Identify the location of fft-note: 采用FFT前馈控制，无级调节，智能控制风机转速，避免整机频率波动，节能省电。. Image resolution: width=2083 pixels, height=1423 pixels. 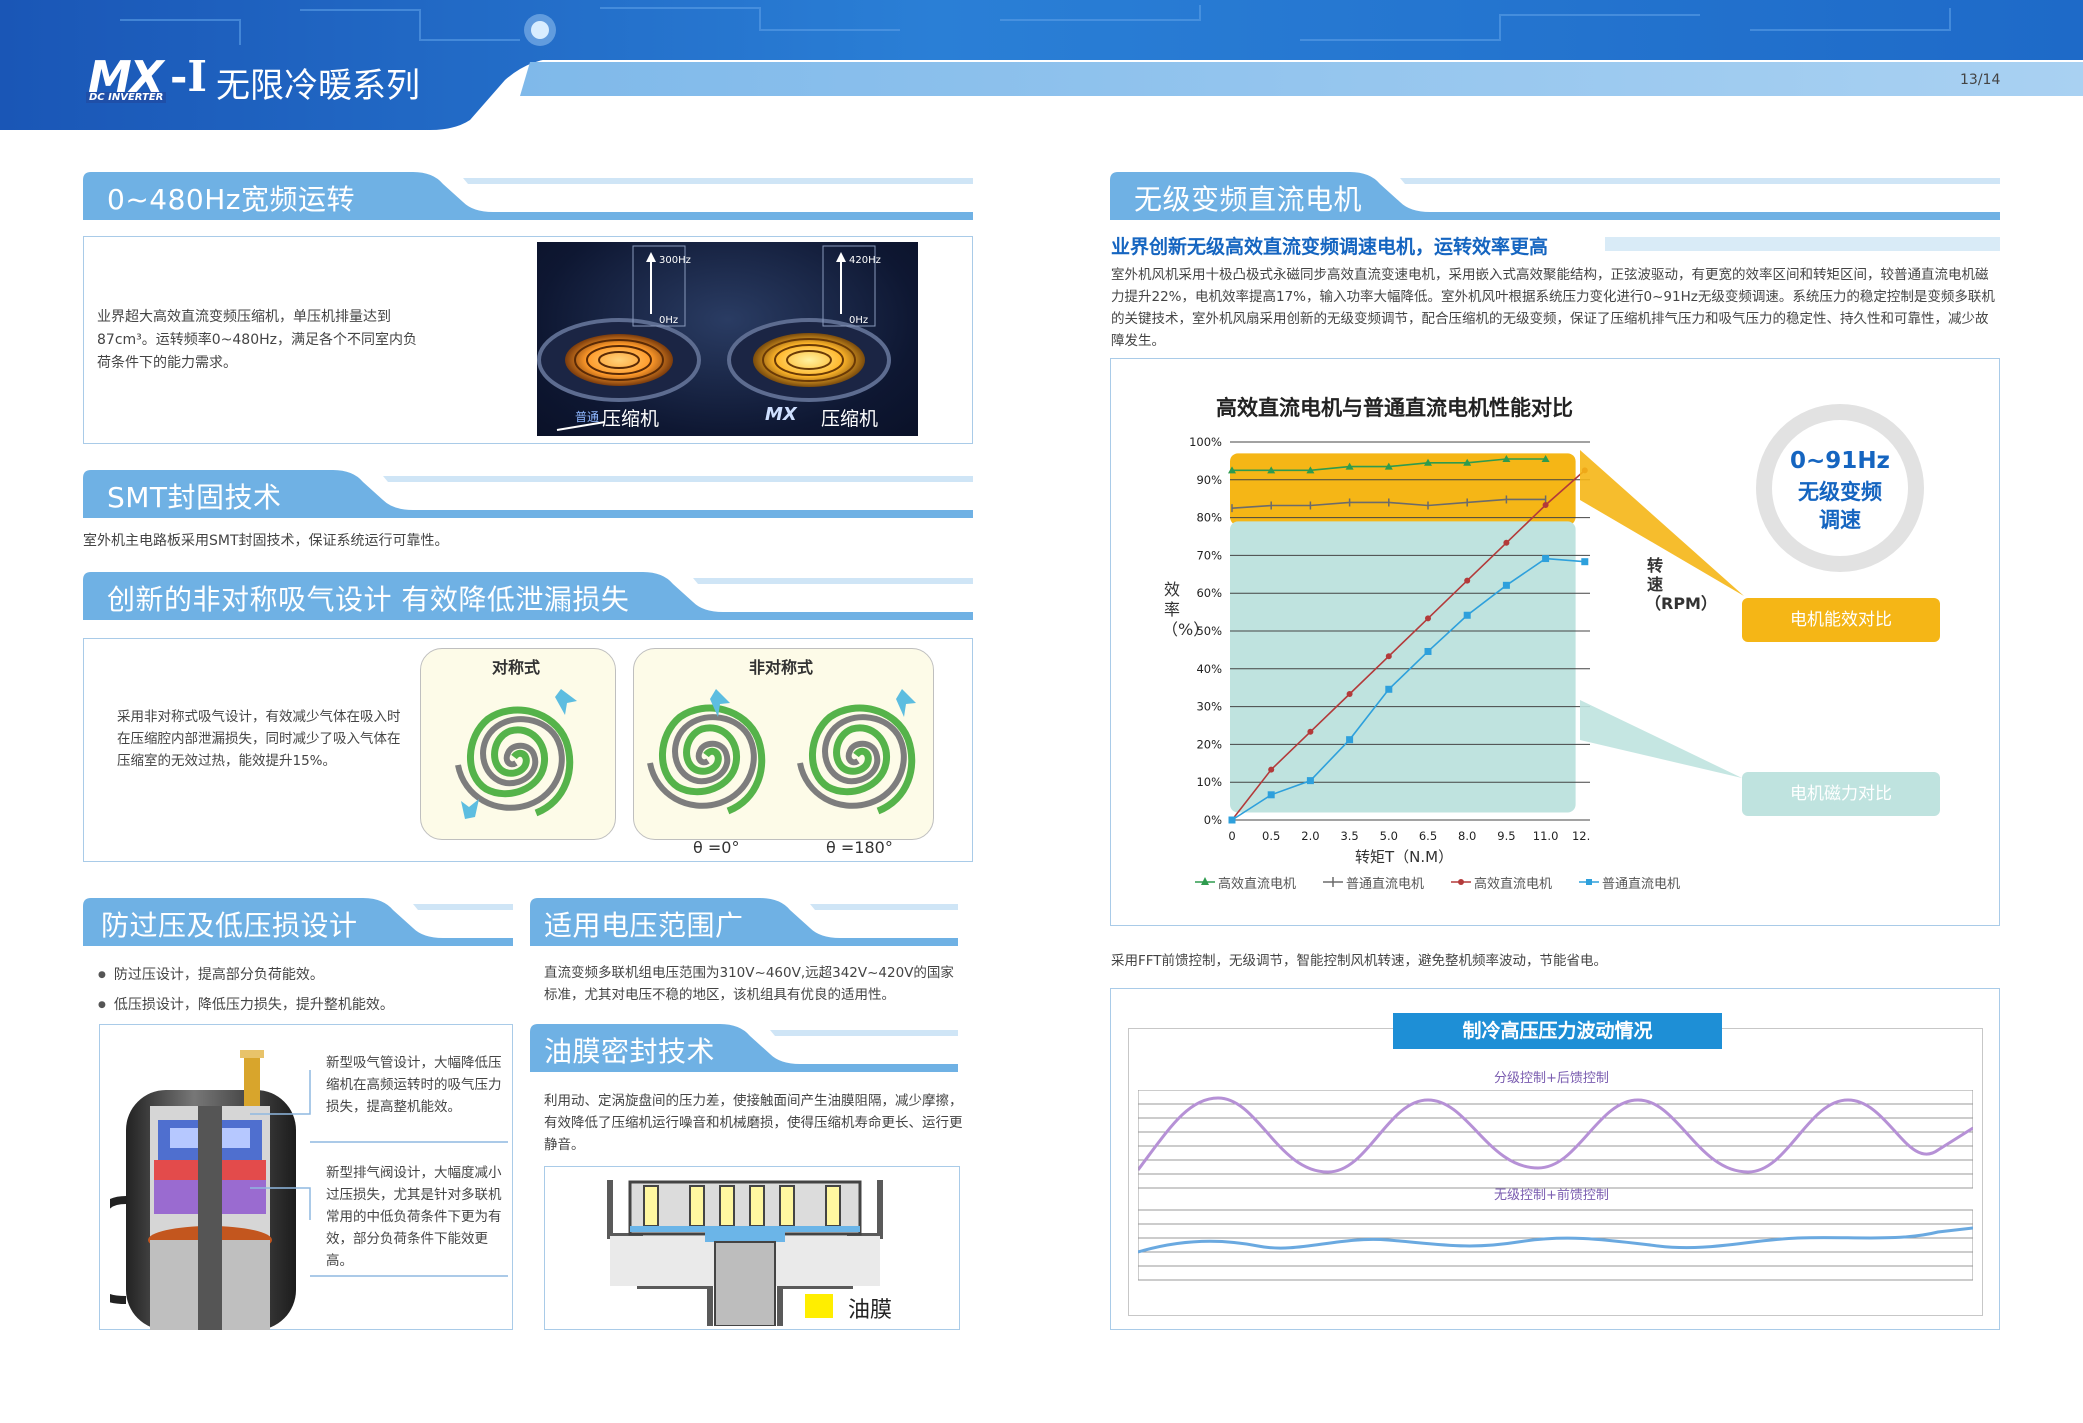
(1359, 961).